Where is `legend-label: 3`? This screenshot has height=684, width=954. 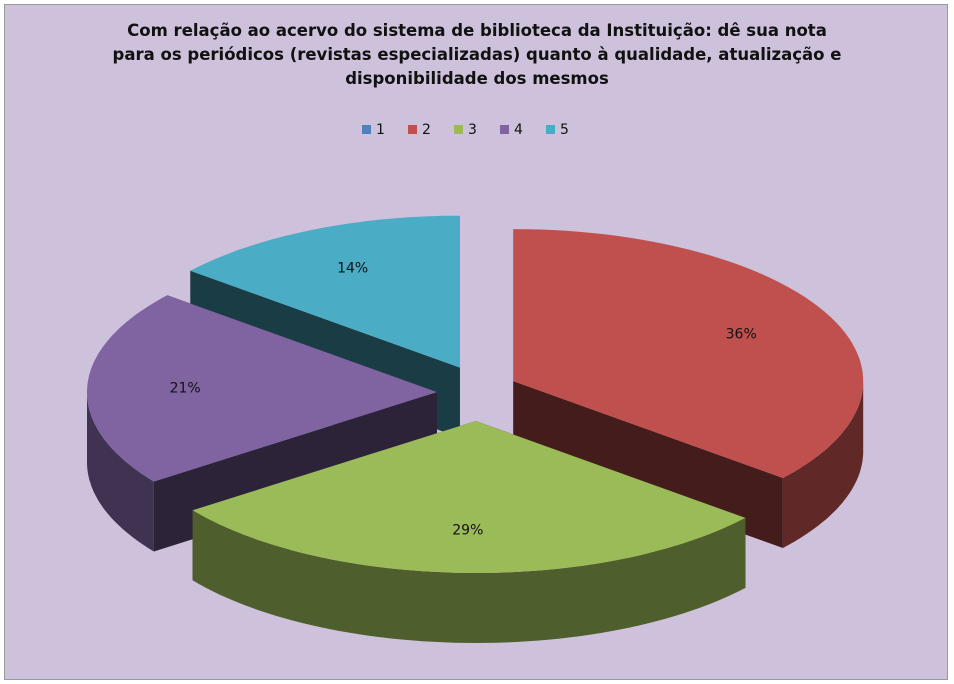 legend-label: 3 is located at coordinates (472, 130).